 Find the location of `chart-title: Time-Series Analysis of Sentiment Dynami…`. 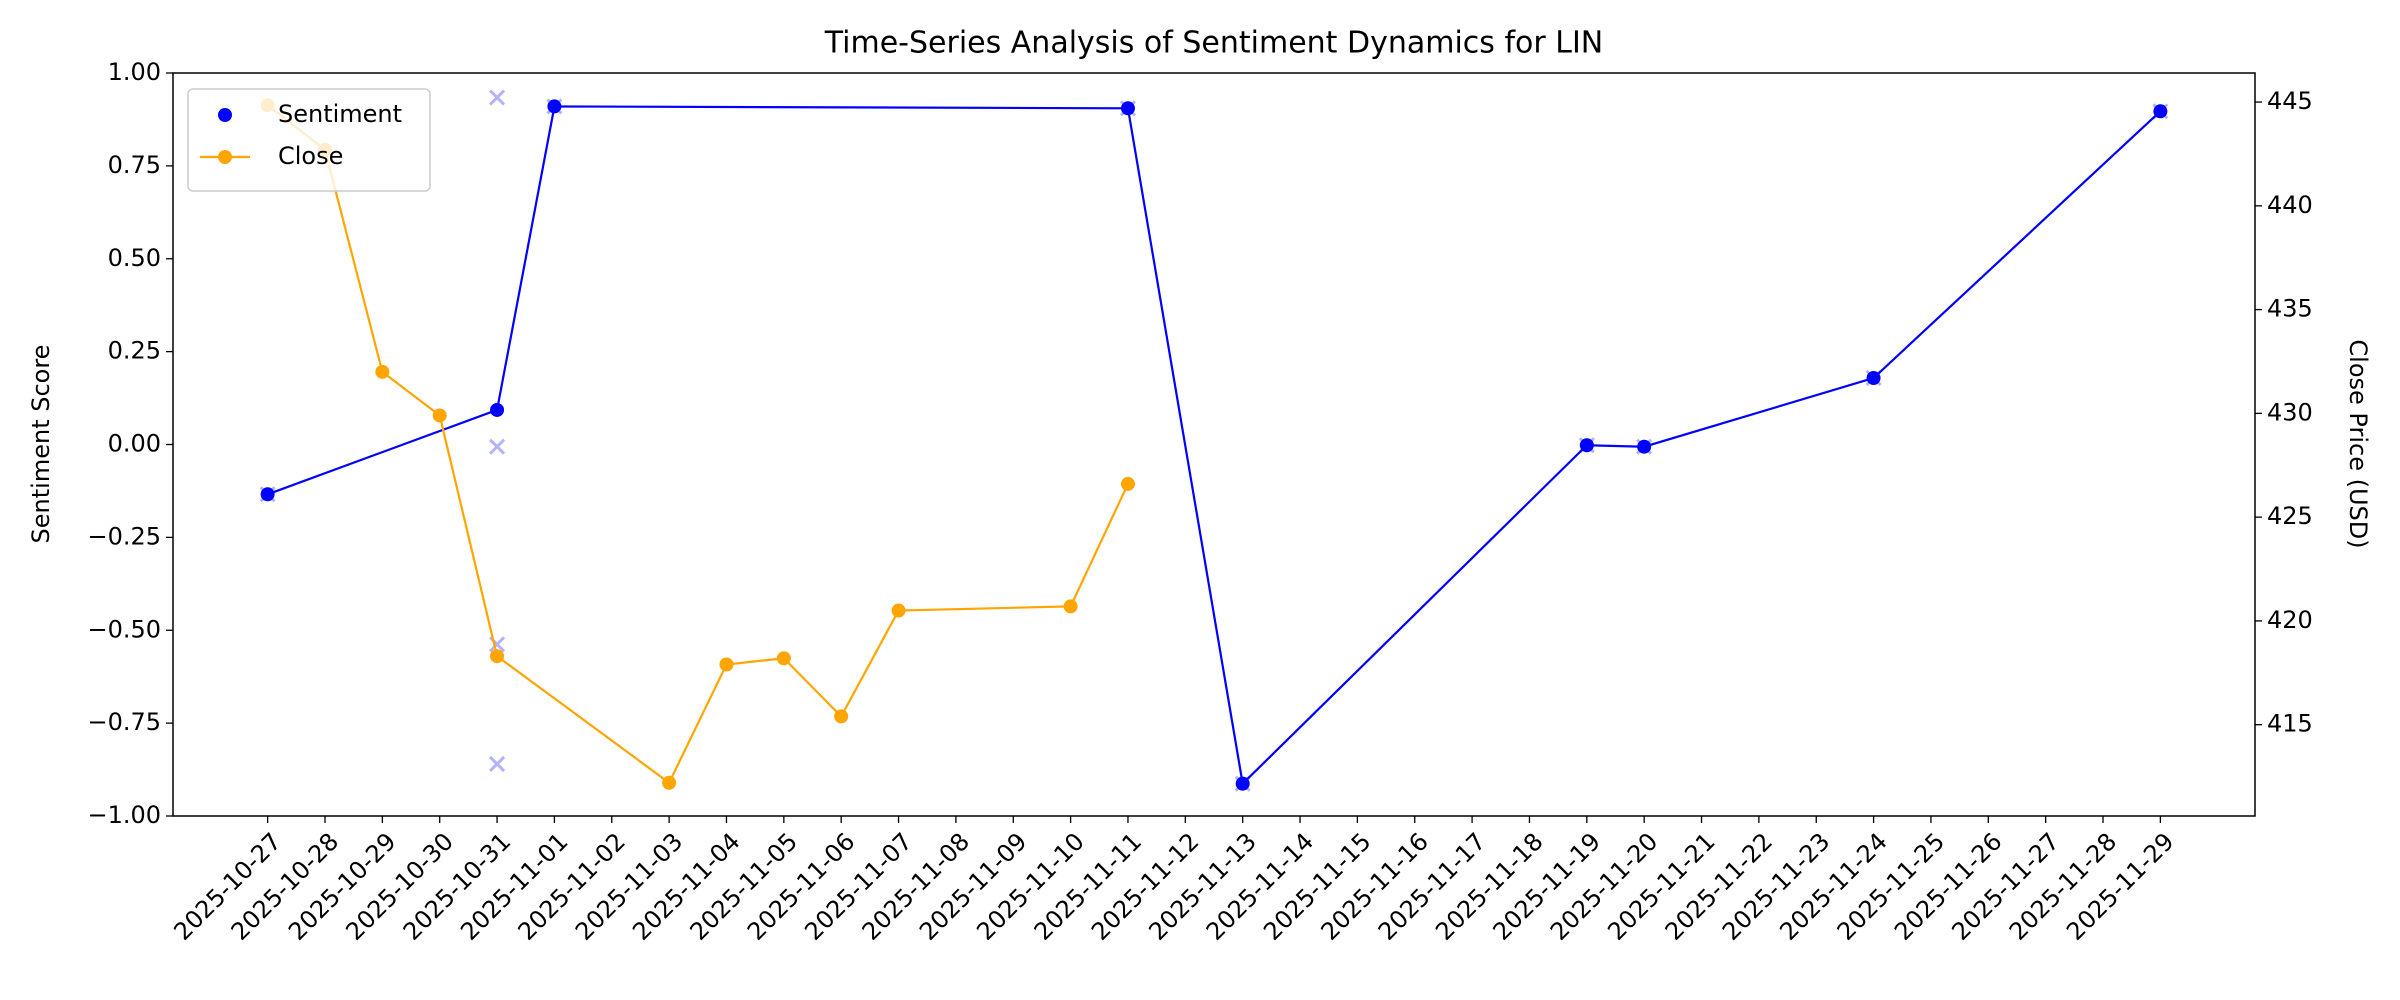

chart-title: Time-Series Analysis of Sentiment Dynami… is located at coordinates (1214, 43).